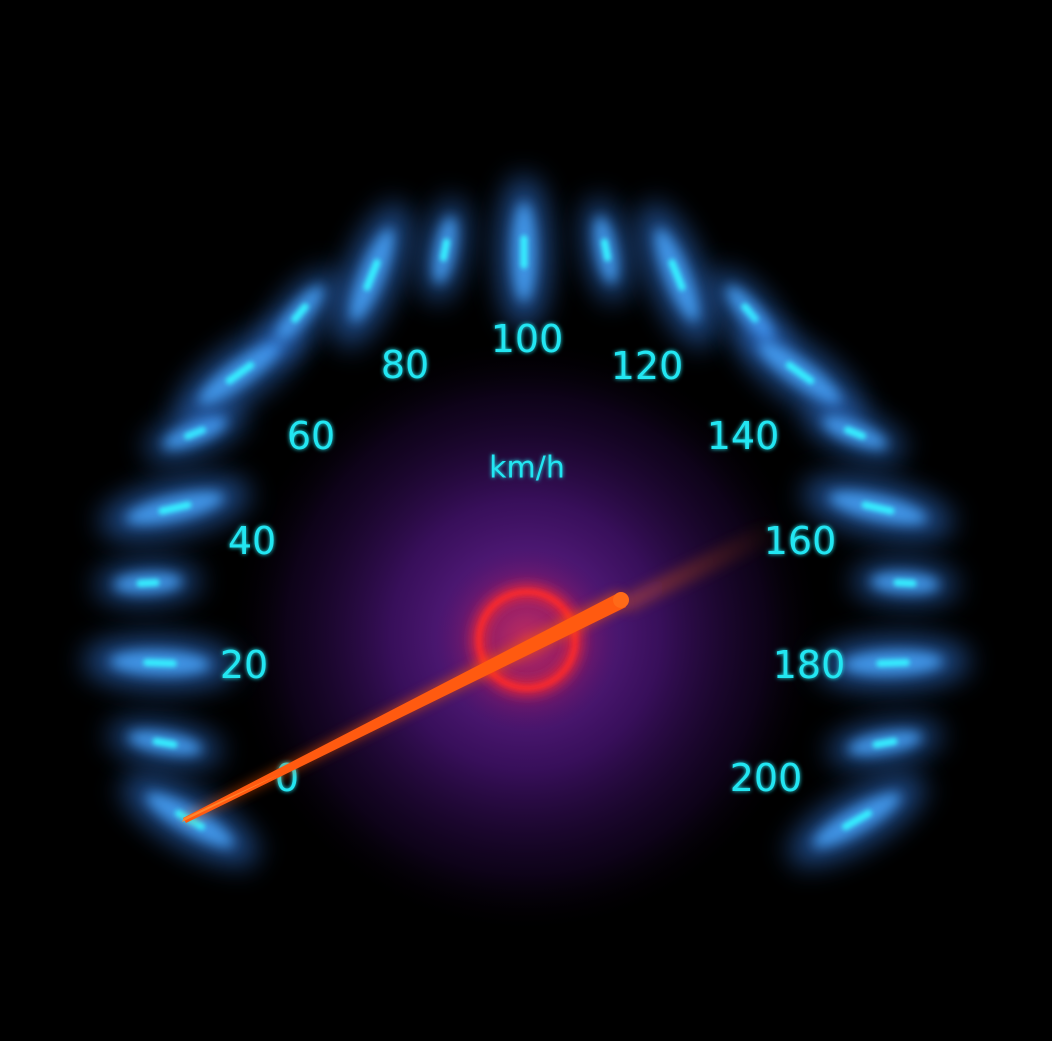 The image size is (1052, 1041). I want to click on scale-label-180: 180, so click(809, 665).